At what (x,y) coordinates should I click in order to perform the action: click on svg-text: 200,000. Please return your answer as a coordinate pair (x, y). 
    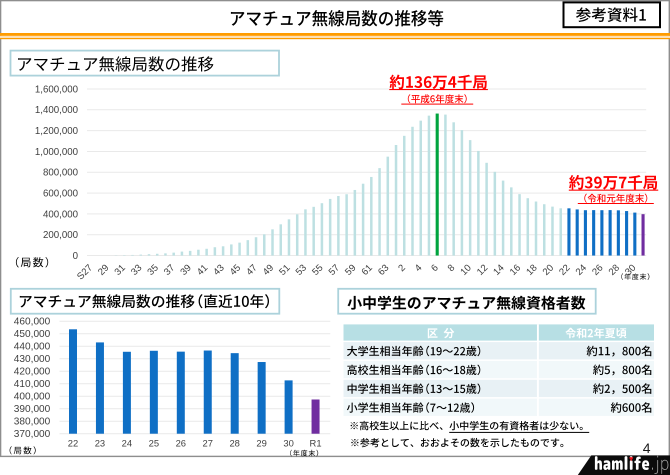
    Looking at the image, I should click on (61, 235).